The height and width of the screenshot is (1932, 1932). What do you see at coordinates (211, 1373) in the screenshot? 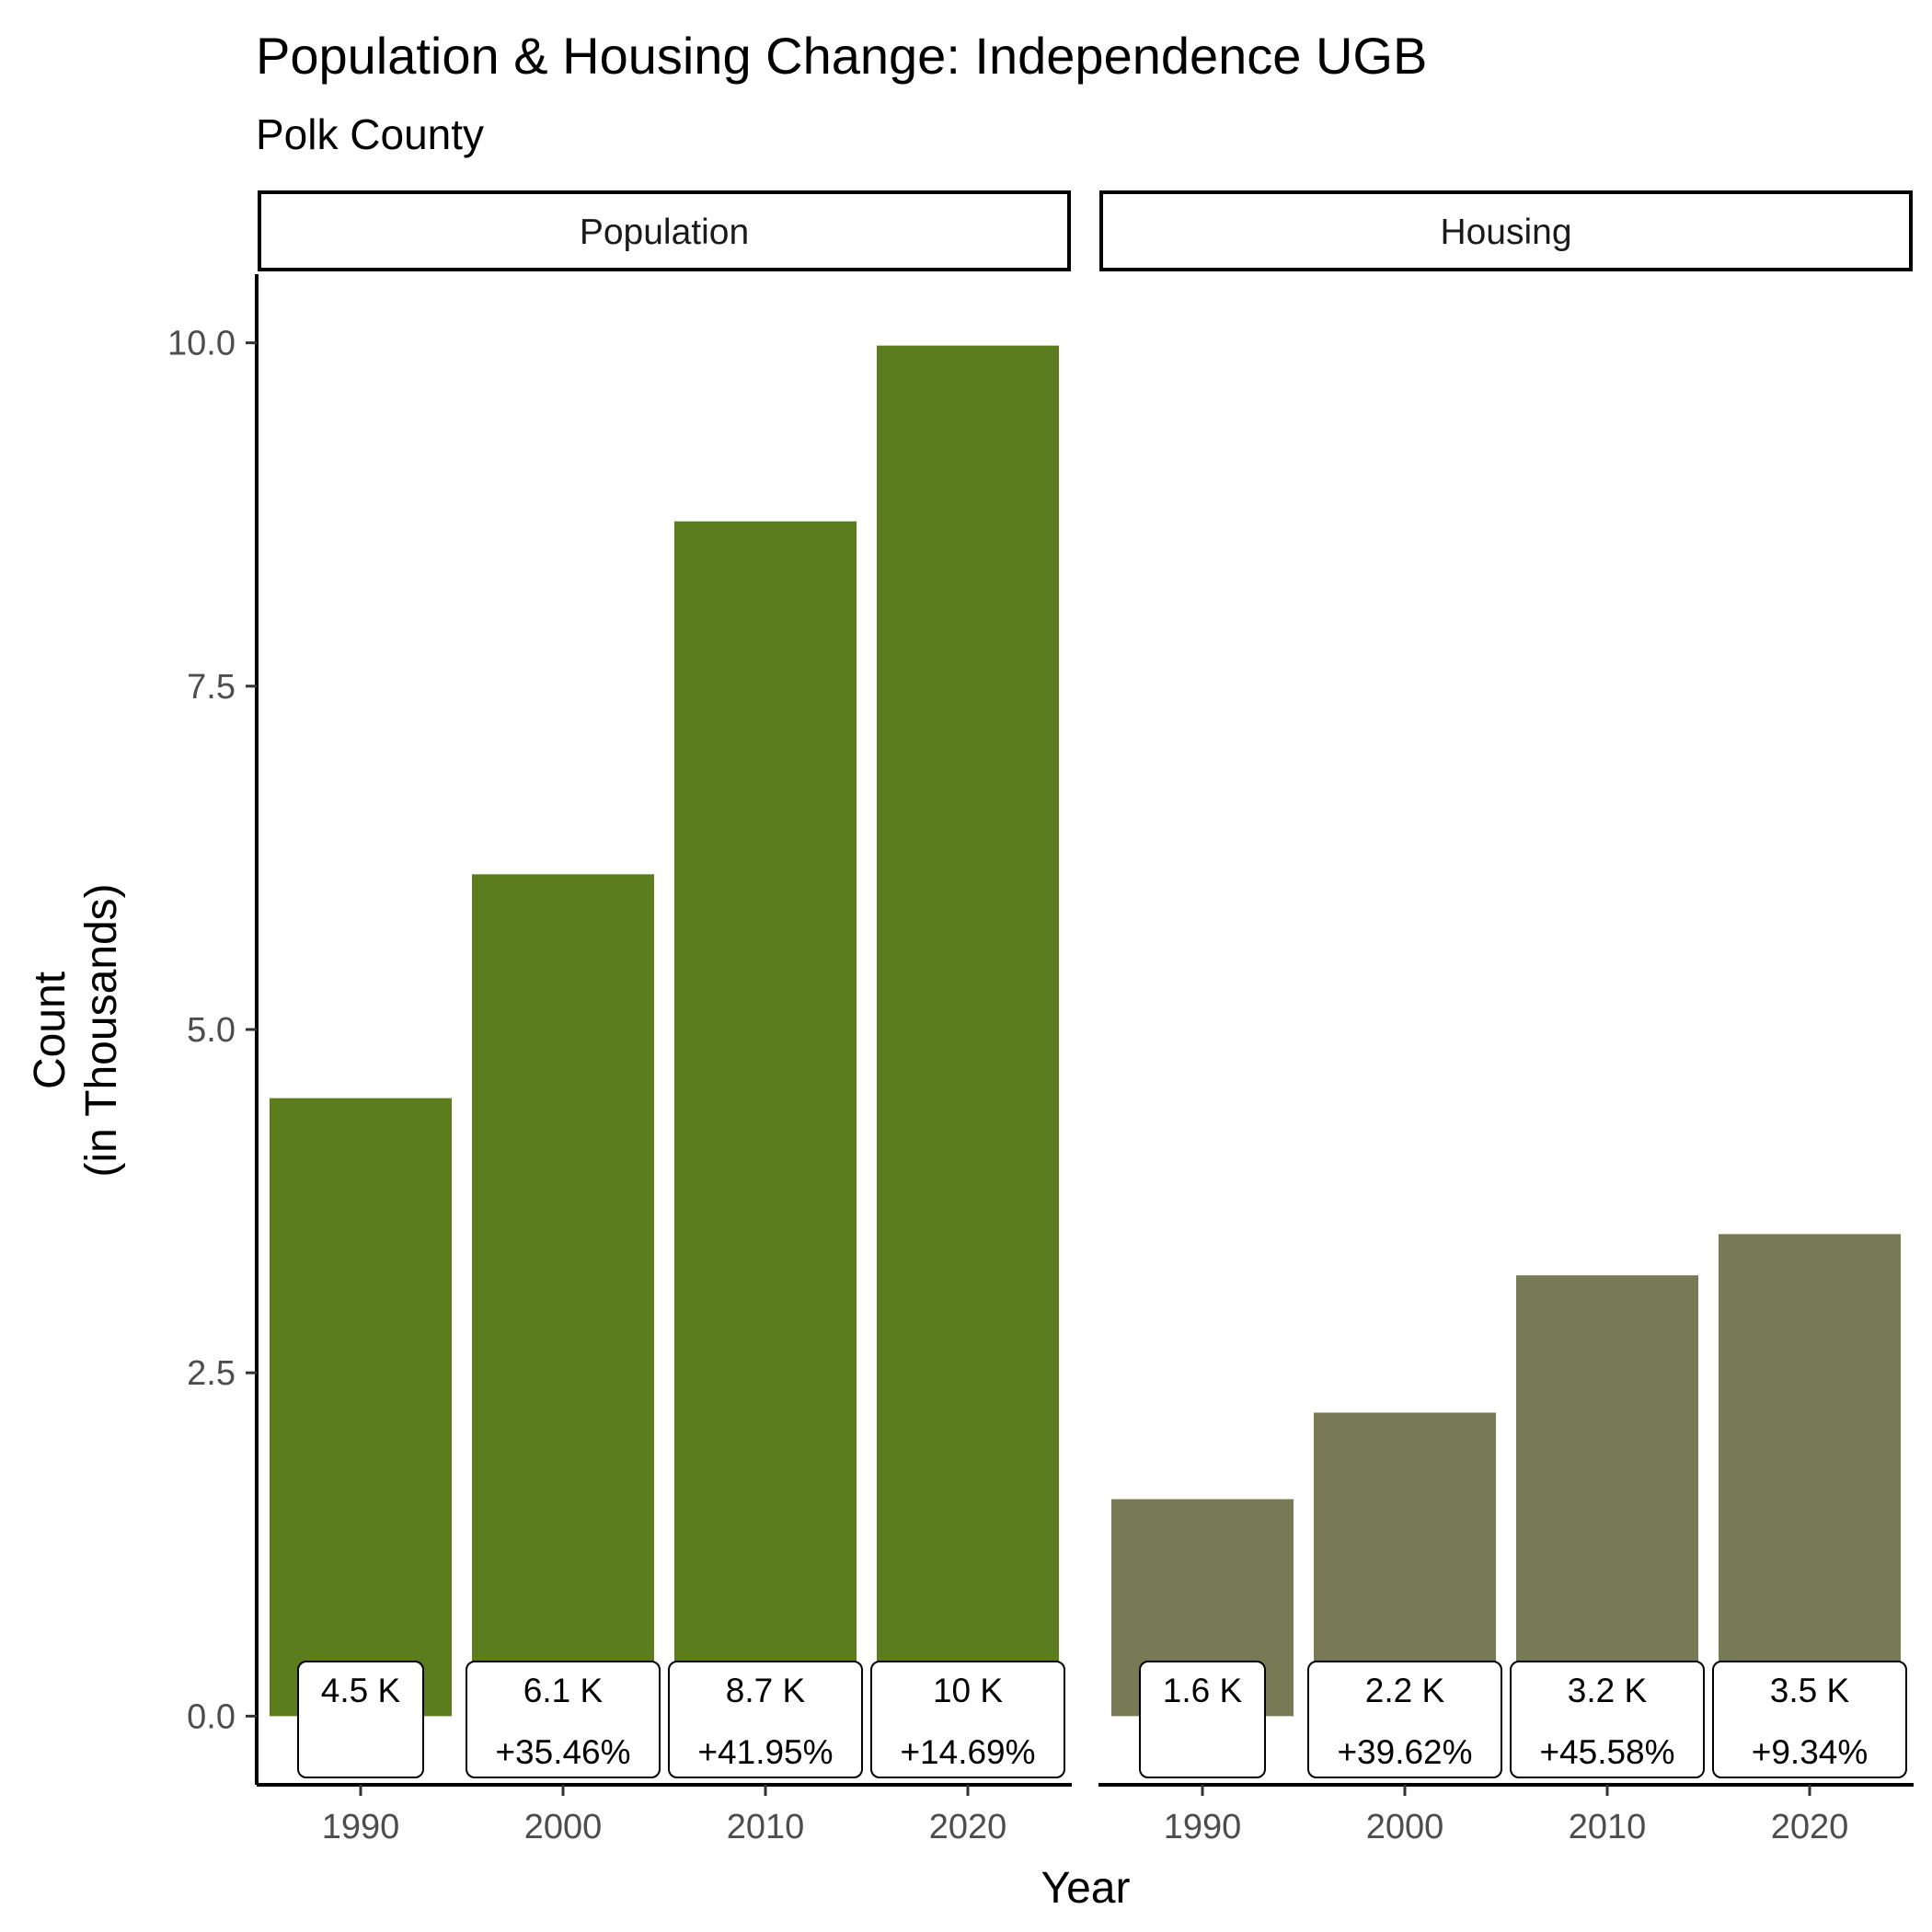
I see `y-tick-label: 2.5` at bounding box center [211, 1373].